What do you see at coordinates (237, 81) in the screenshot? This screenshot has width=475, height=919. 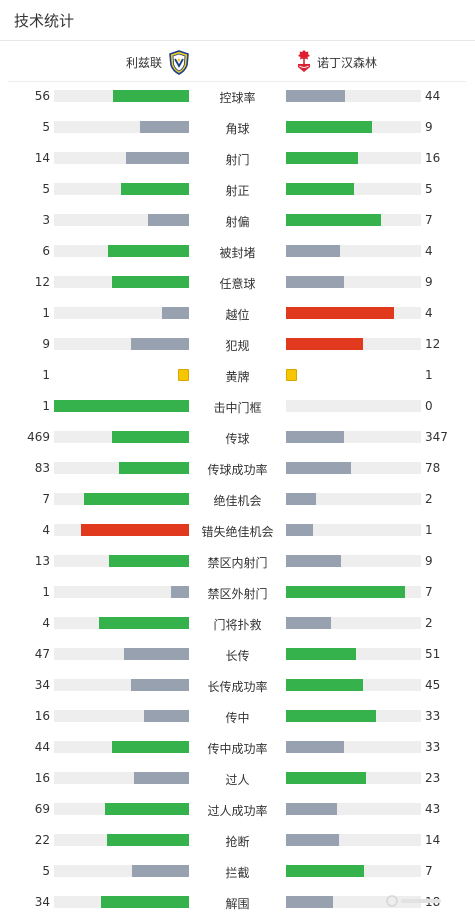 I see `header-divider` at bounding box center [237, 81].